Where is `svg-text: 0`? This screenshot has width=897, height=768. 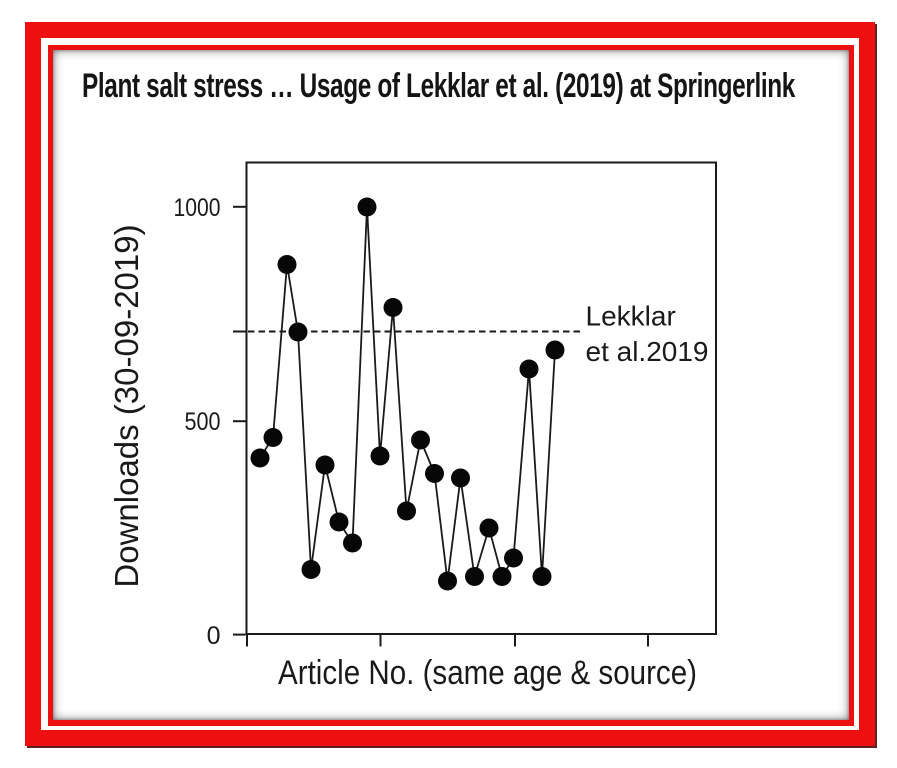 svg-text: 0 is located at coordinates (214, 636).